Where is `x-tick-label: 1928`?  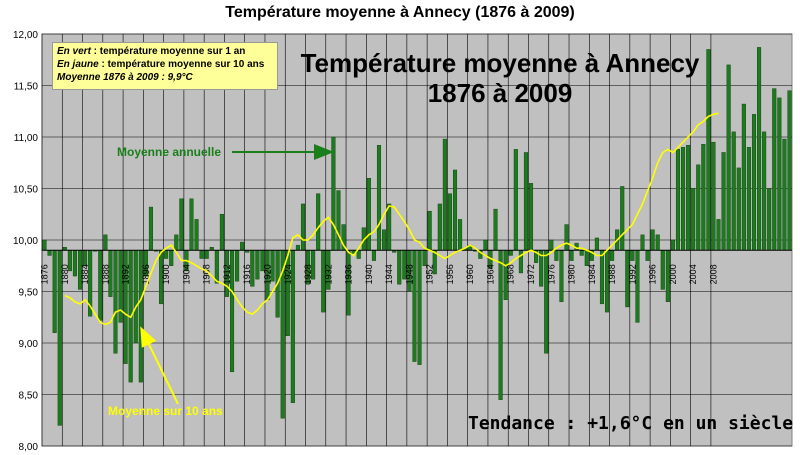
x-tick-label: 1928 is located at coordinates (308, 274).